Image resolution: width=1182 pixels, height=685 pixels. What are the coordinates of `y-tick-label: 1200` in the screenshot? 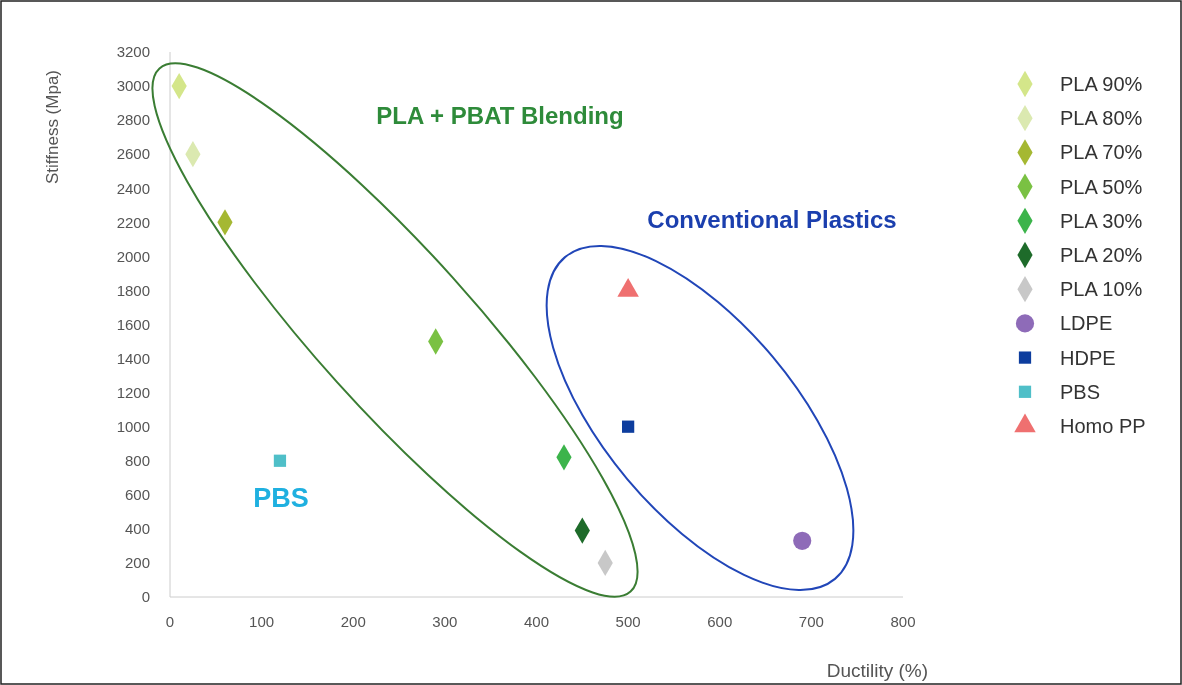 It's located at (133, 392).